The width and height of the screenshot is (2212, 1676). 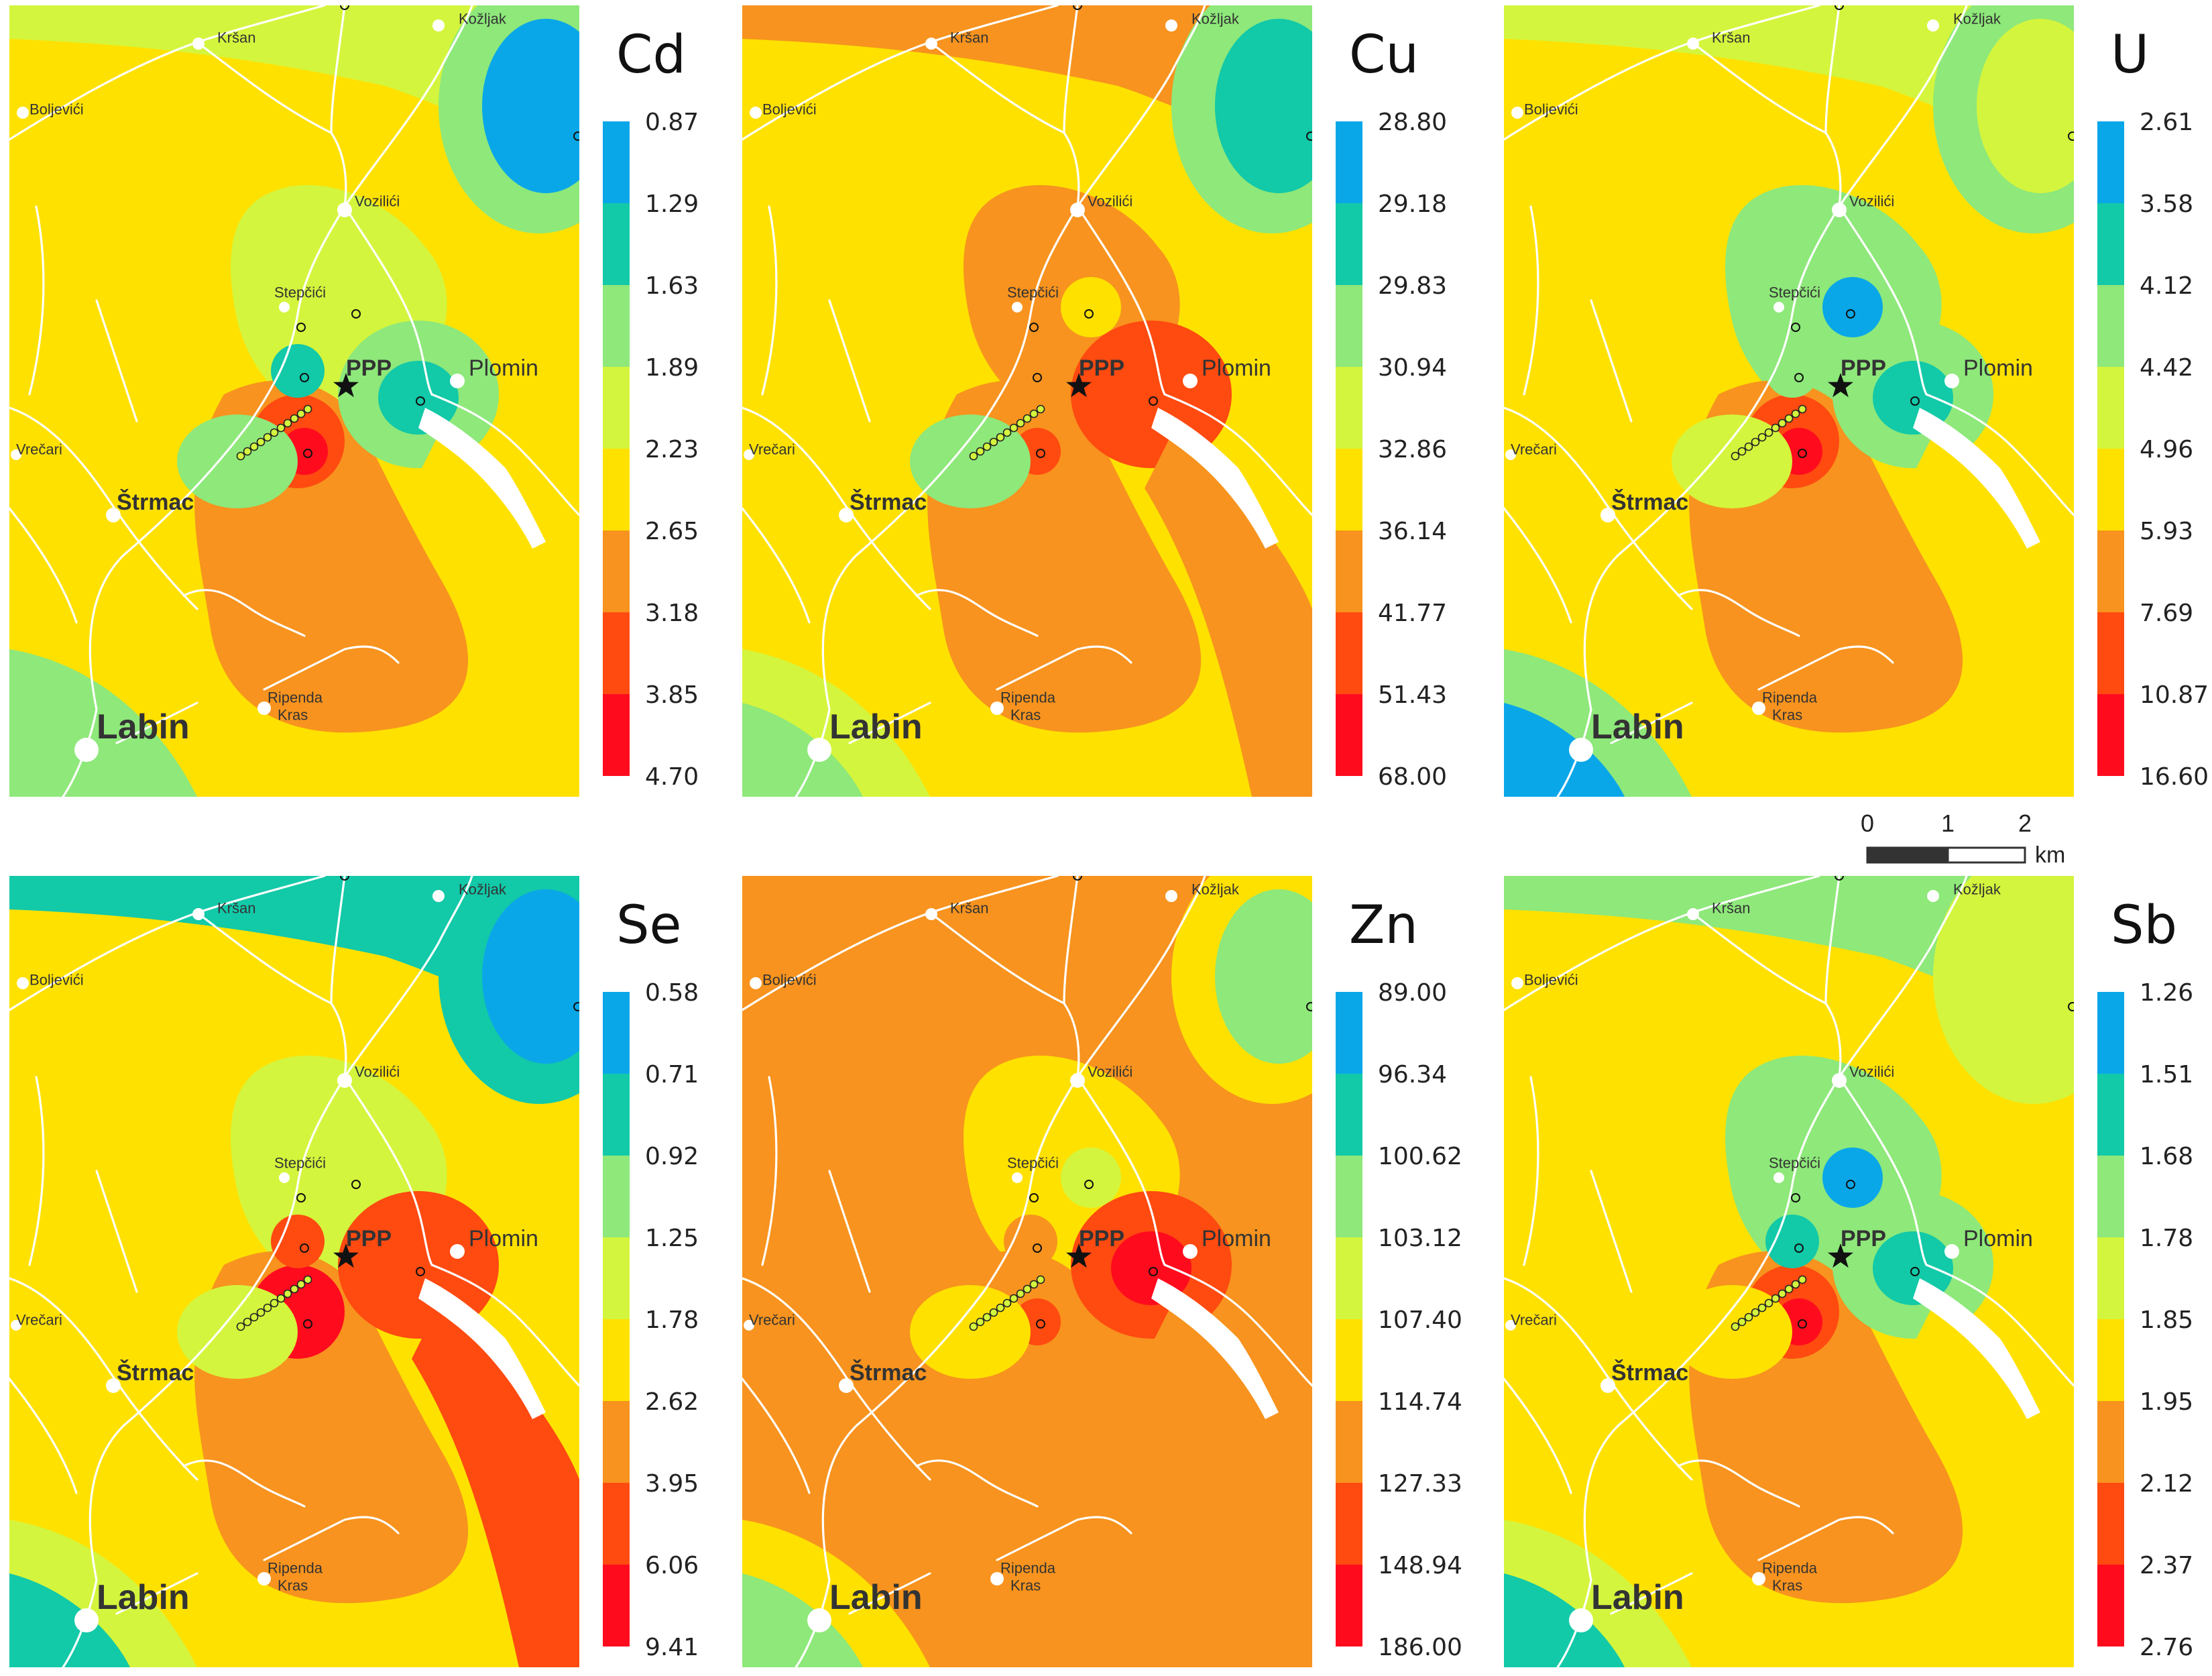 I want to click on legend-tick-label: 1.25, so click(x=672, y=1238).